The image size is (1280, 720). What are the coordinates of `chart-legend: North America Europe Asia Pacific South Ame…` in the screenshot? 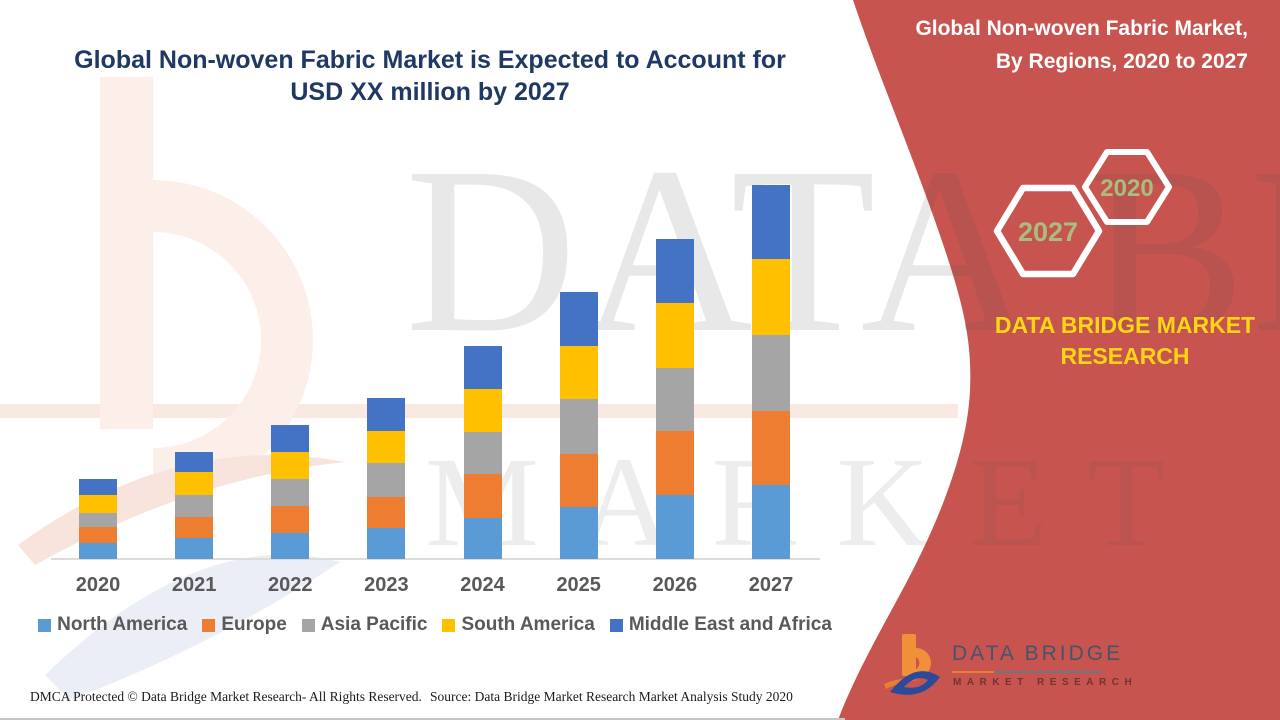 It's located at (435, 625).